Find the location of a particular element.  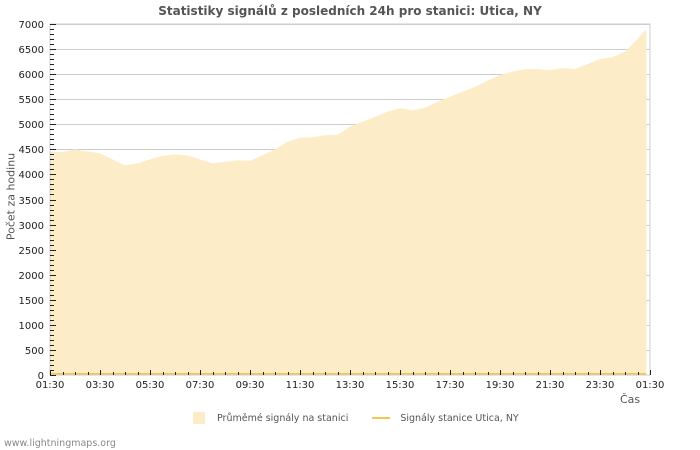

y-tick-label: 4500 is located at coordinates (31, 150).